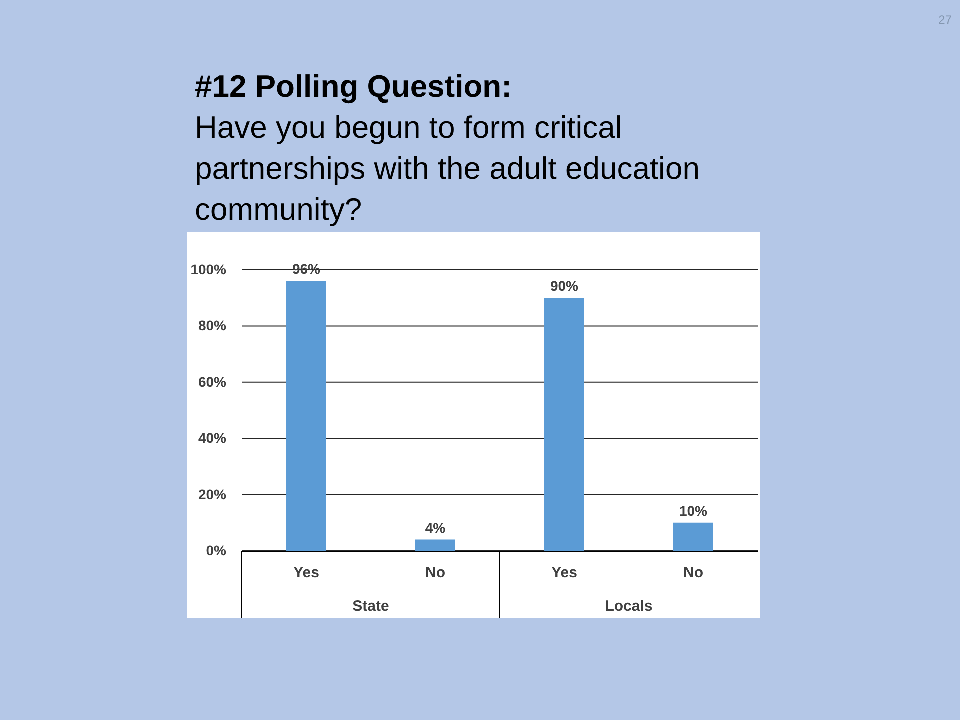 The width and height of the screenshot is (960, 720). Describe the element at coordinates (565, 286) in the screenshot. I see `data-label: 90%` at that location.